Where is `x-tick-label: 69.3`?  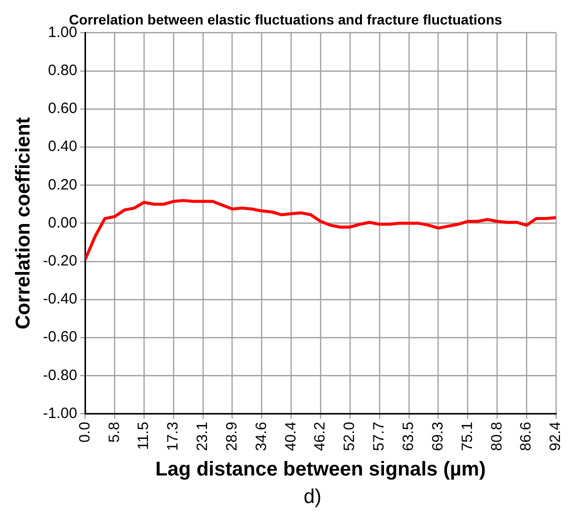 x-tick-label: 69.3 is located at coordinates (437, 437).